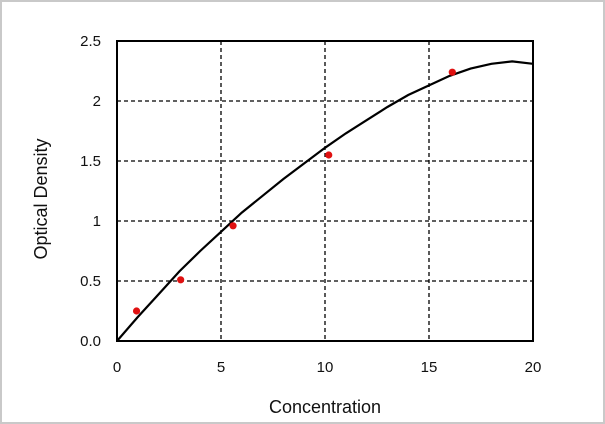  What do you see at coordinates (429, 367) in the screenshot?
I see `x-tick-label: 15` at bounding box center [429, 367].